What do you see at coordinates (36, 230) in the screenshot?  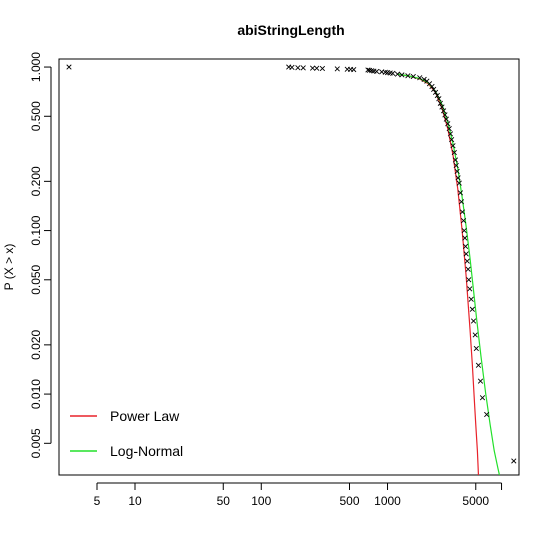 I see `y-tick-label: 0.100` at bounding box center [36, 230].